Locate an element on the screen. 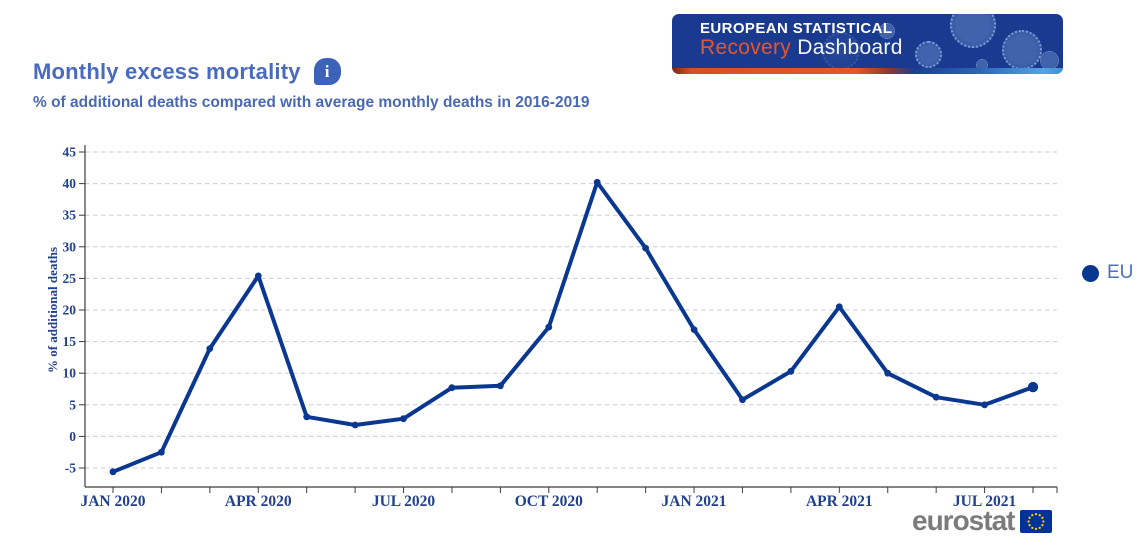 The image size is (1145, 548). banner-gradient-strip is located at coordinates (867, 71).